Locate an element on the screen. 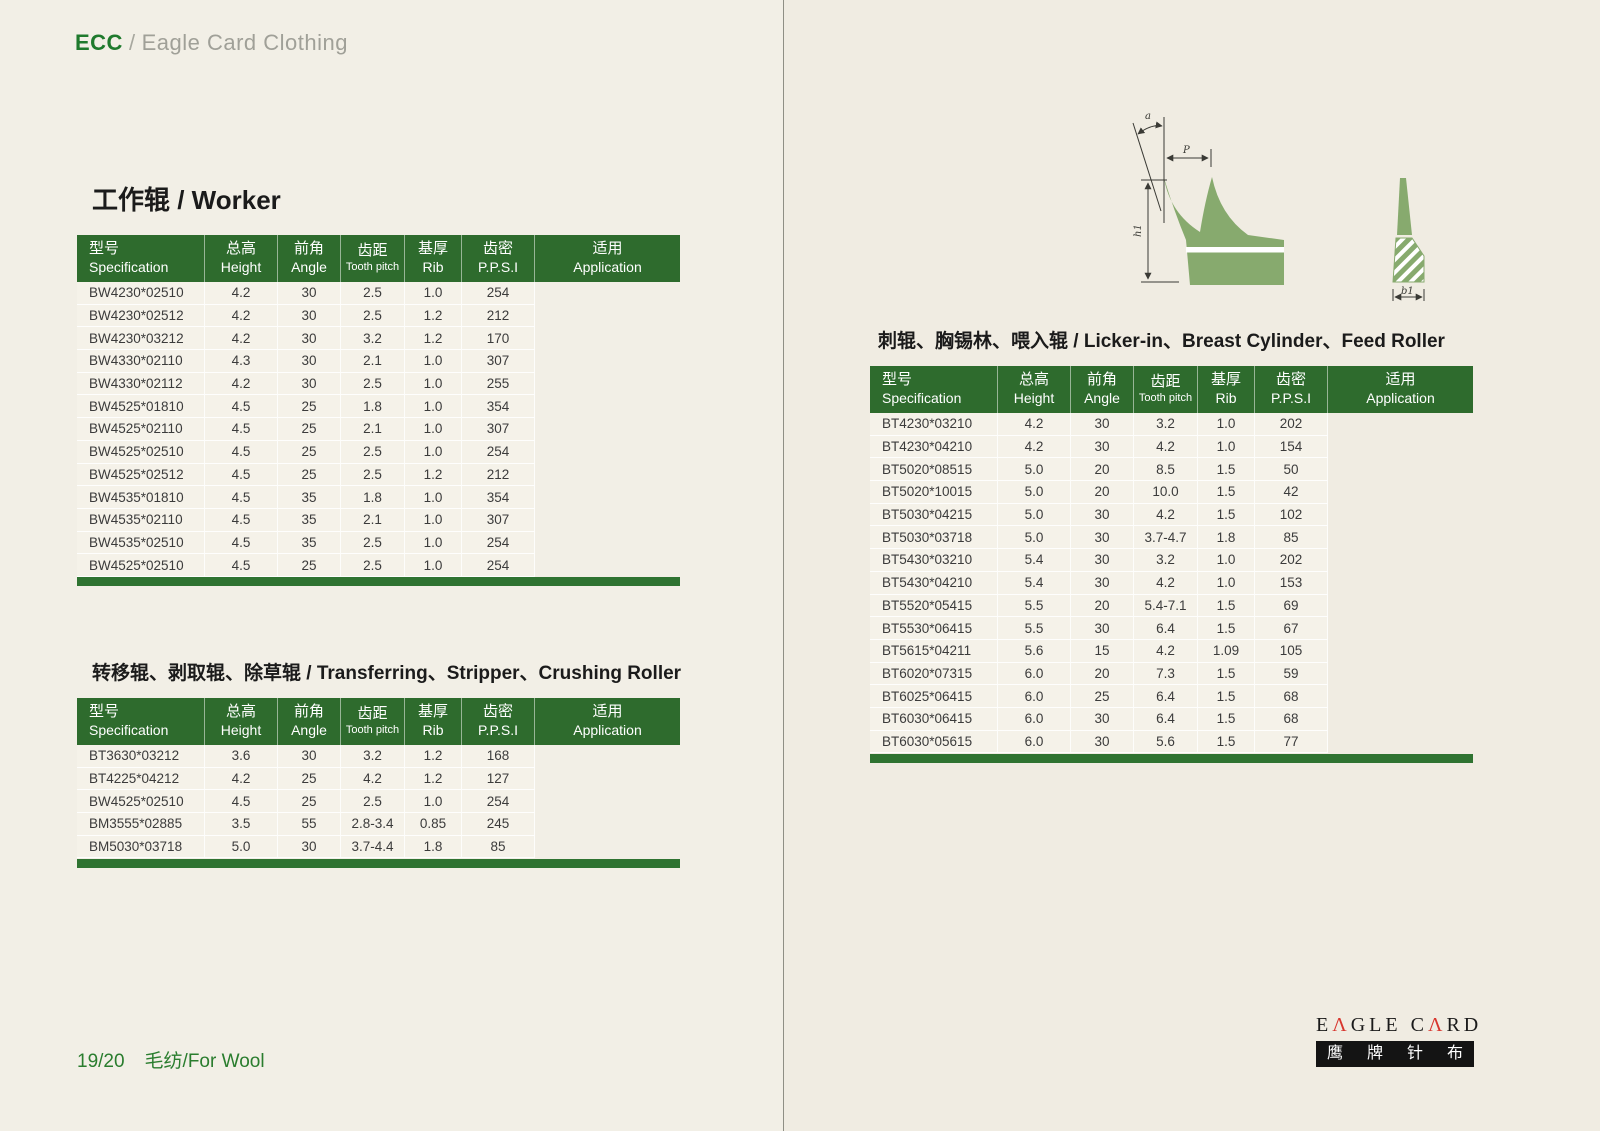 This screenshot has height=1131, width=1600. table-cell: 102 is located at coordinates (1291, 515).